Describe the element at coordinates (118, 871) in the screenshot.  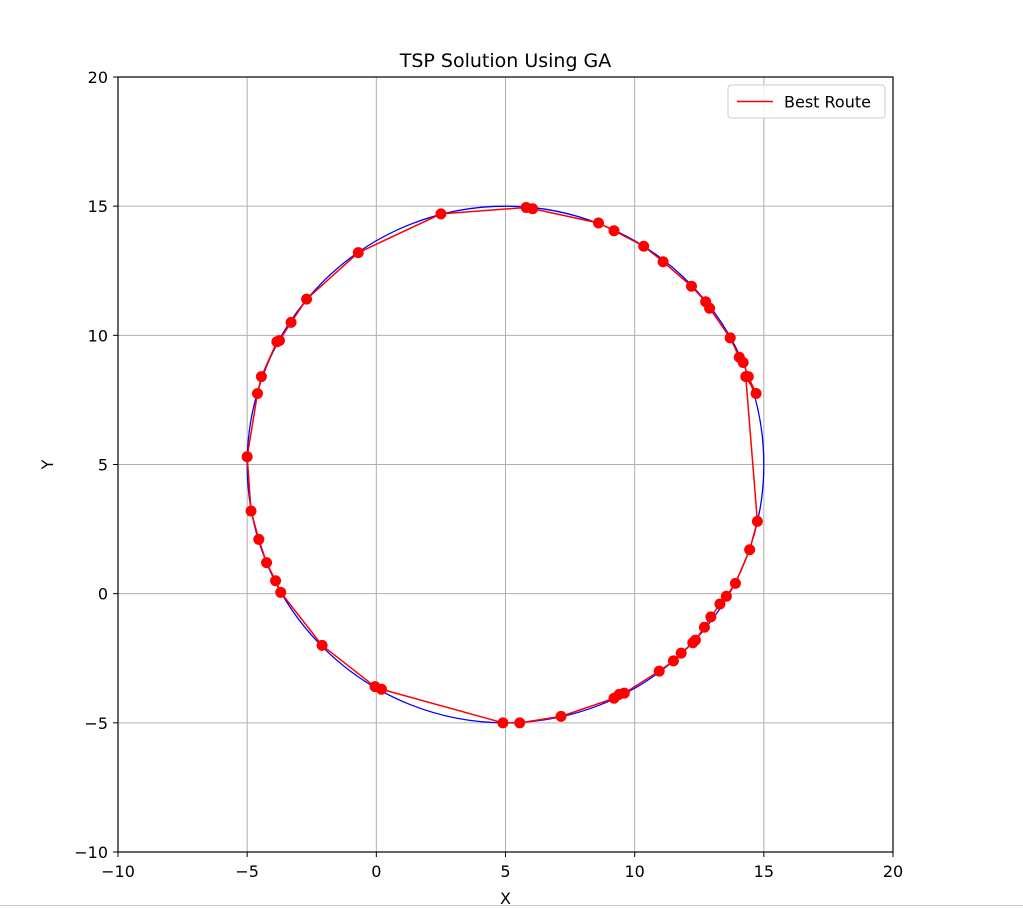
I see `x-tick-label: −10` at that location.